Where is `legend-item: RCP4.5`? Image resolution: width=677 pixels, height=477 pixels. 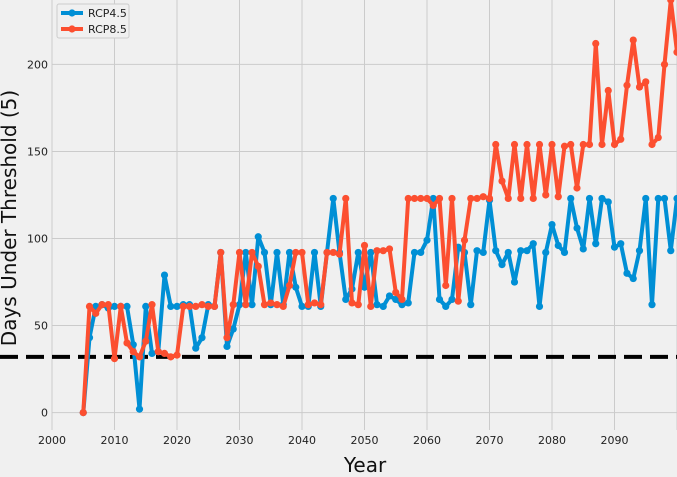 legend-item: RCP4.5 is located at coordinates (94, 13).